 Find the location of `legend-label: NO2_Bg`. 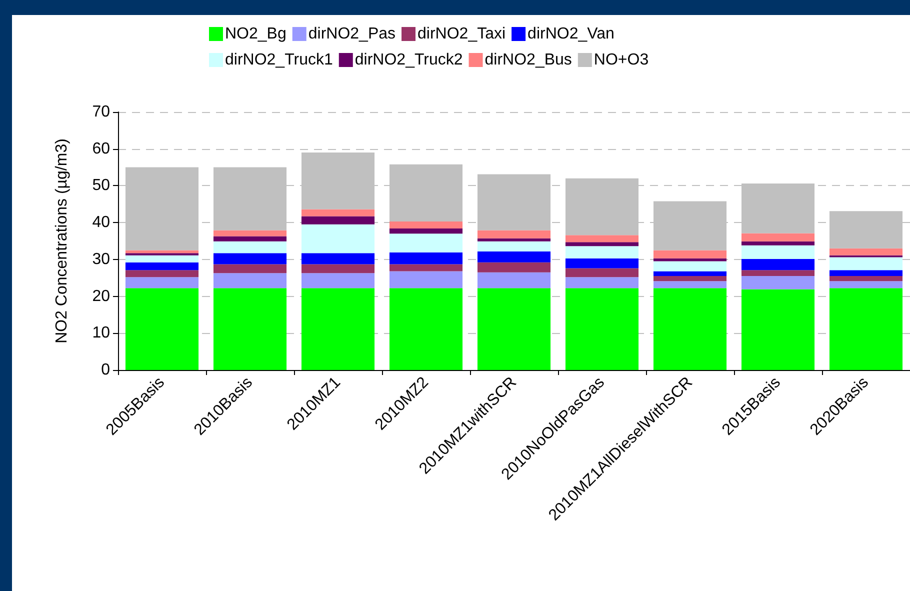

legend-label: NO2_Bg is located at coordinates (255, 34).